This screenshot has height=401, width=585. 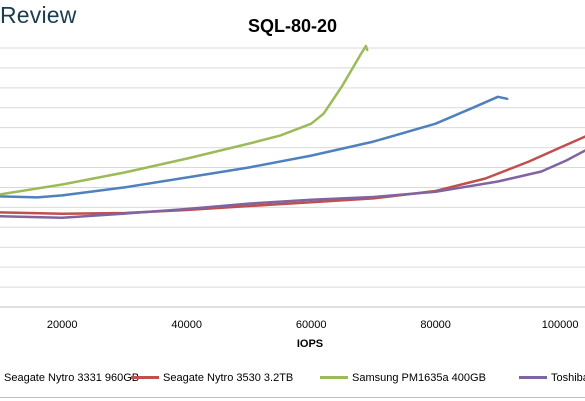 What do you see at coordinates (435, 325) in the screenshot?
I see `x-tick-label: 80000` at bounding box center [435, 325].